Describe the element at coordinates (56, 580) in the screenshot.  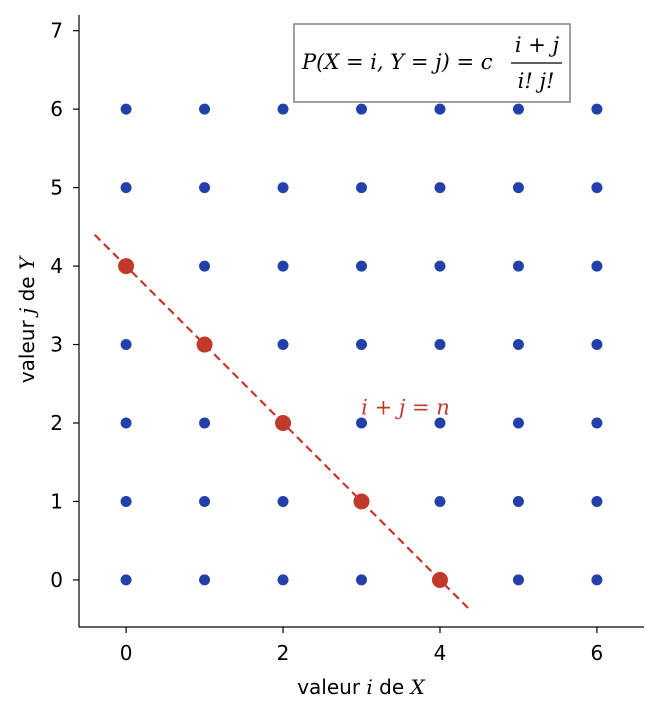
I see `y-tick-label: 0` at that location.